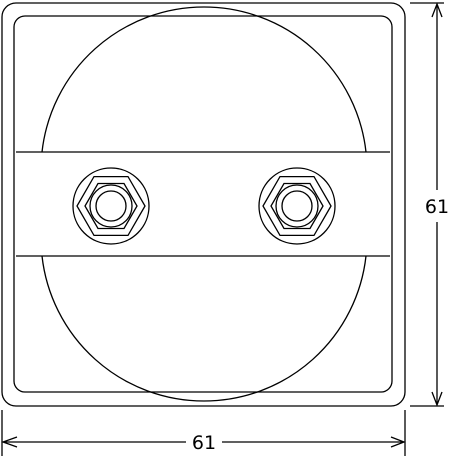  I want to click on right-terminal-washer-outer, so click(297, 206).